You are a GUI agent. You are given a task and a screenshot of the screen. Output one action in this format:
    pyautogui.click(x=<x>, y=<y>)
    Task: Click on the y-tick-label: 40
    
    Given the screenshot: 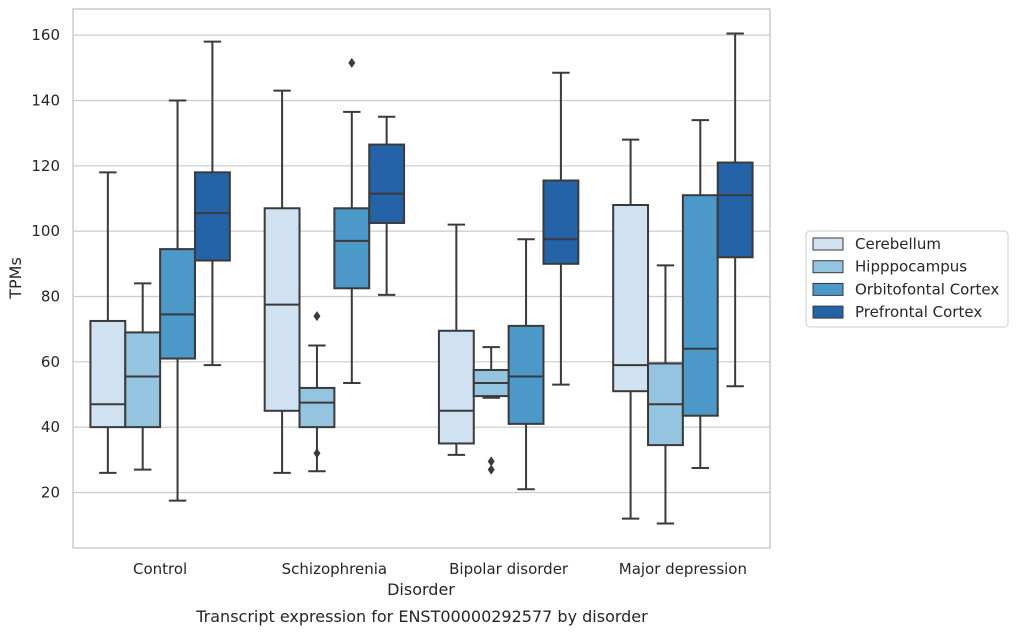 What is the action you would take?
    pyautogui.click(x=50, y=427)
    